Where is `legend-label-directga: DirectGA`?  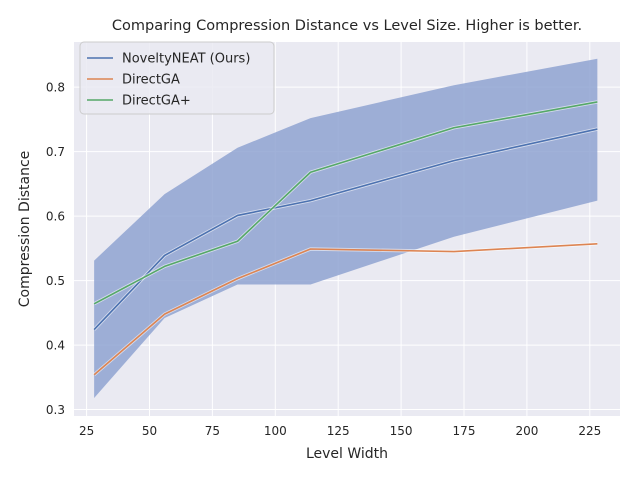
legend-label-directga: DirectGA is located at coordinates (151, 80).